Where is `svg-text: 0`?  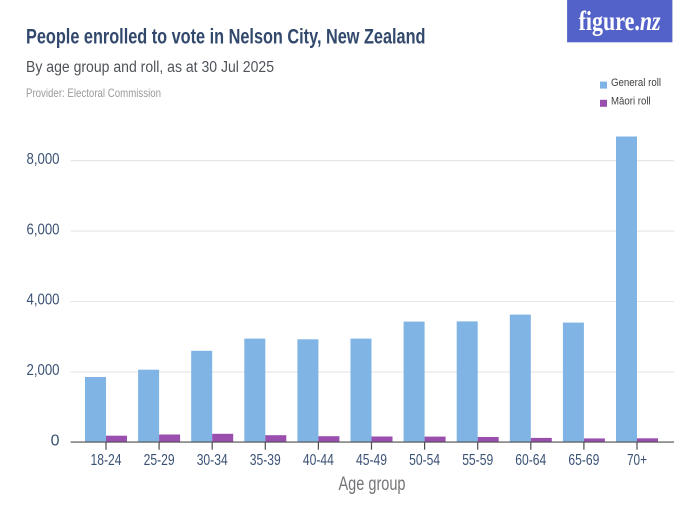
svg-text: 0 is located at coordinates (55, 440).